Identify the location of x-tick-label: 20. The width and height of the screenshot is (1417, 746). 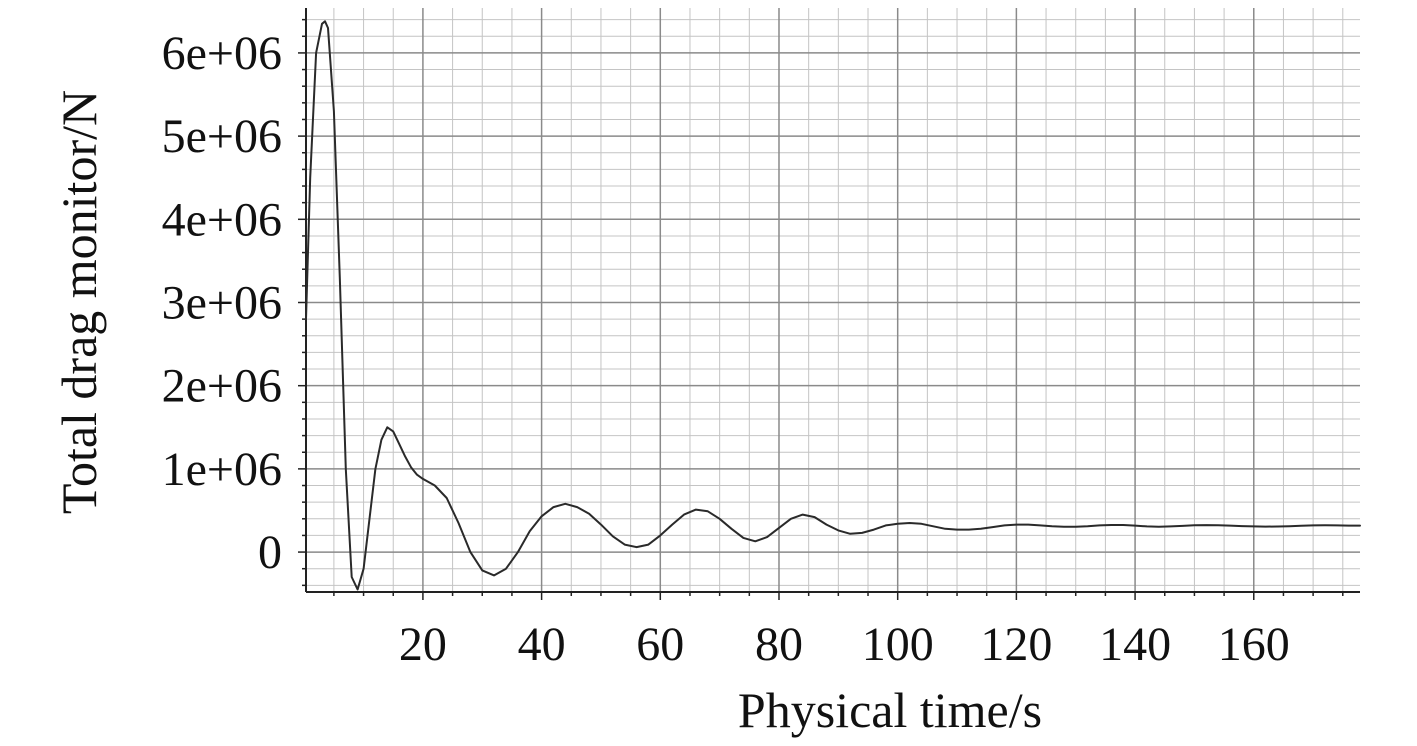
(423, 644).